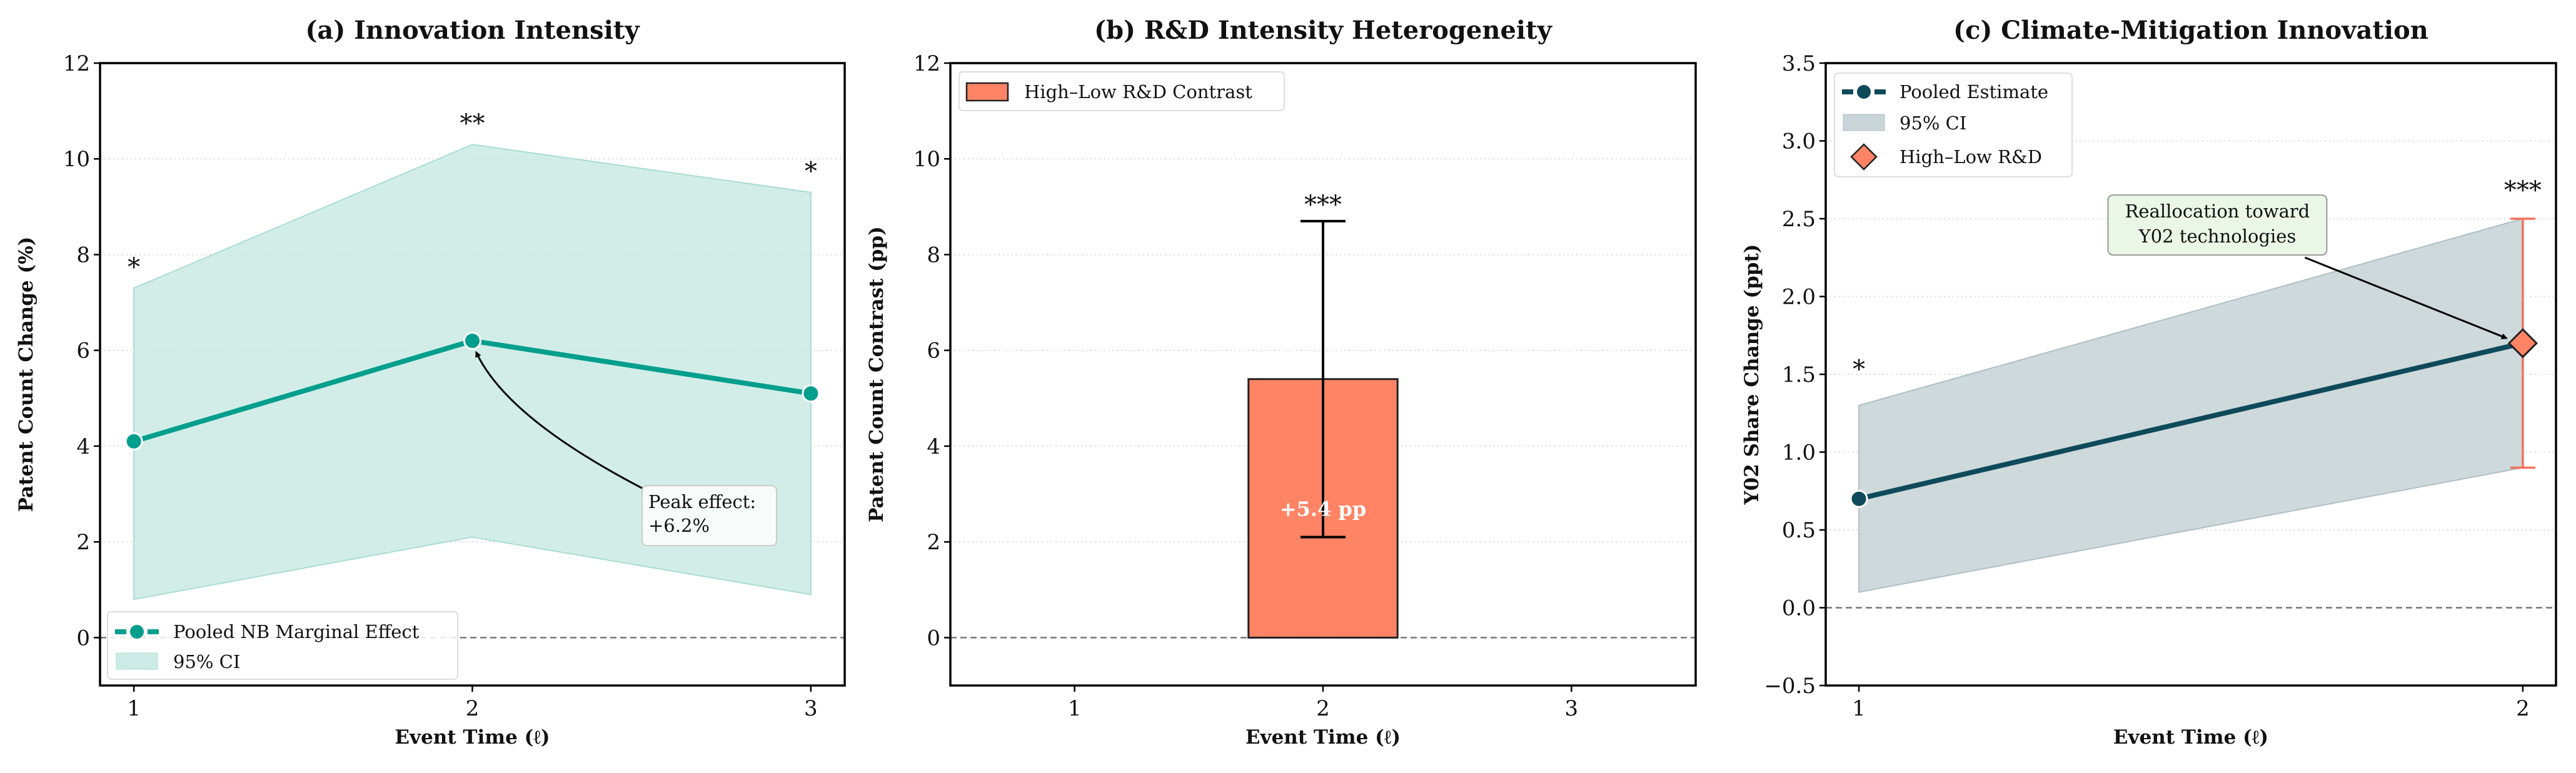  Describe the element at coordinates (2190, 421) in the screenshot. I see `series-line` at that location.